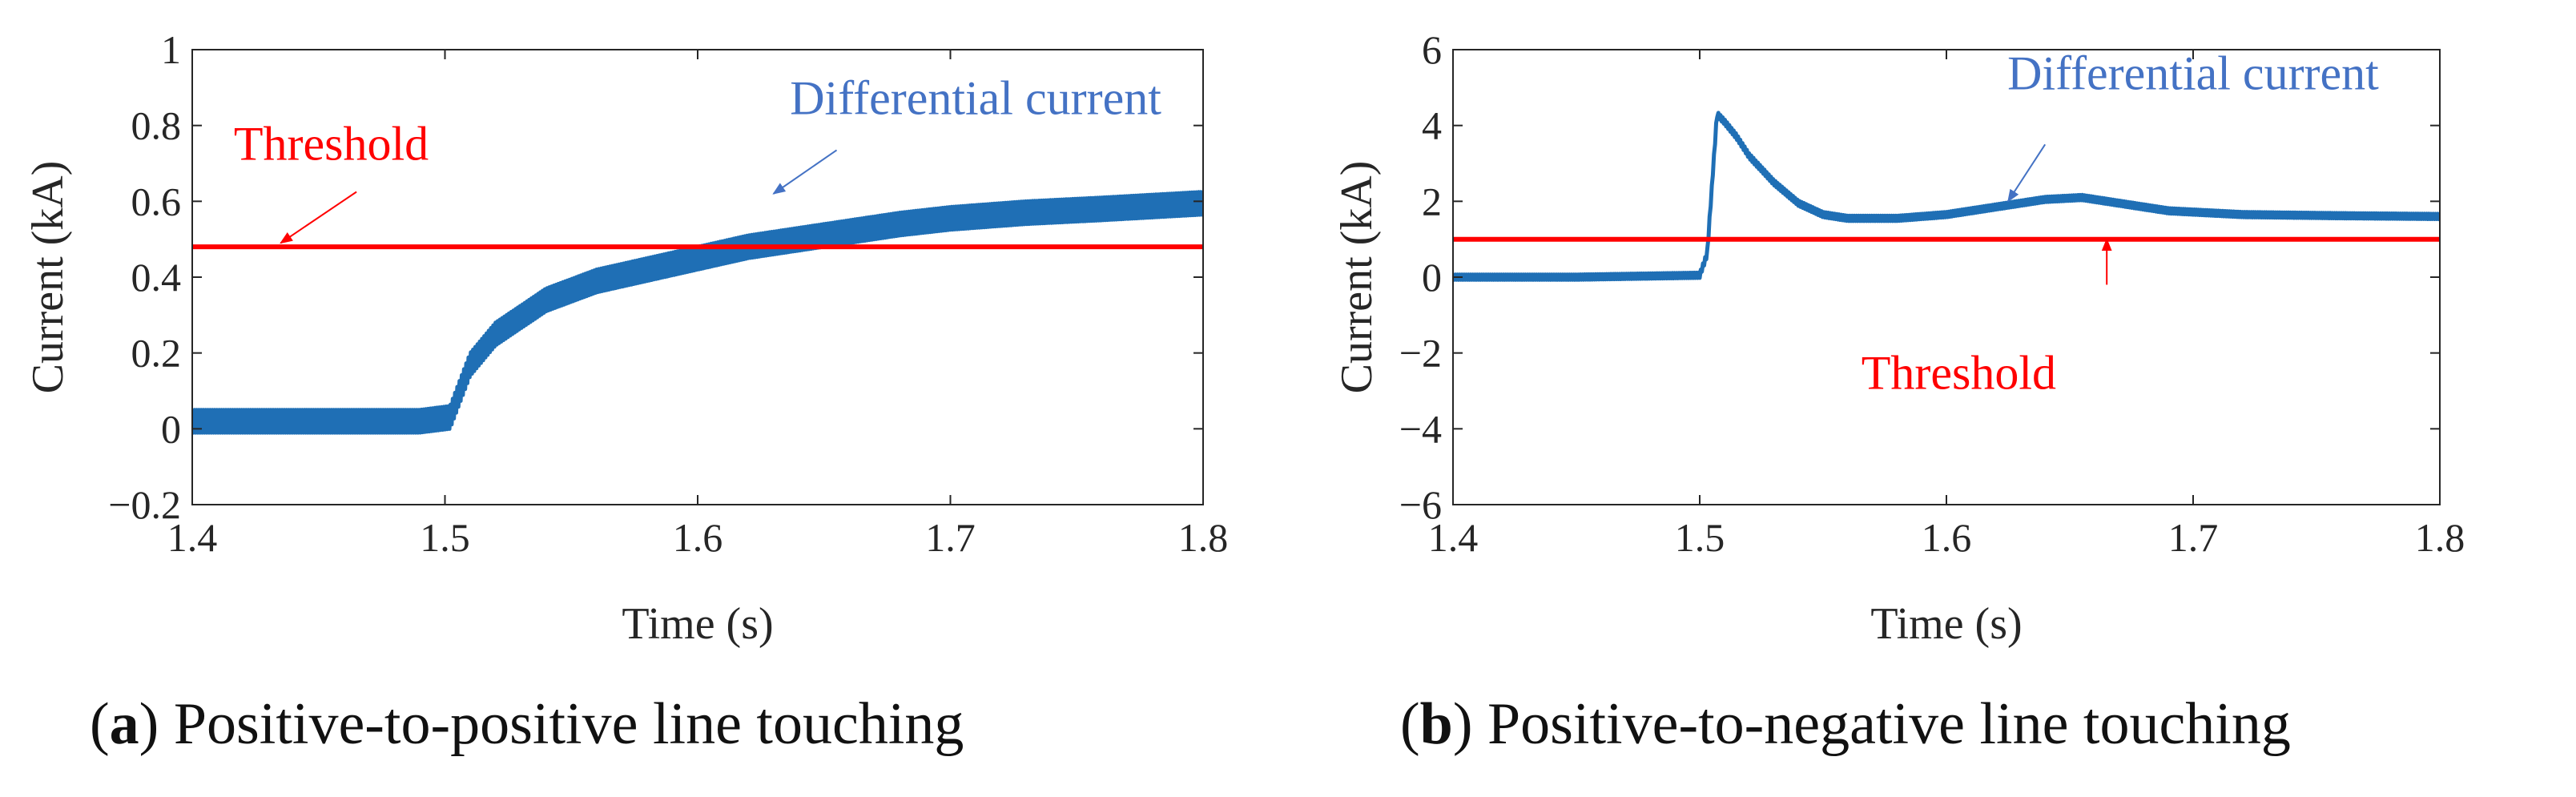 The width and height of the screenshot is (2576, 797). What do you see at coordinates (1432, 277) in the screenshot?
I see `panel-b-ytick-label: 0` at bounding box center [1432, 277].